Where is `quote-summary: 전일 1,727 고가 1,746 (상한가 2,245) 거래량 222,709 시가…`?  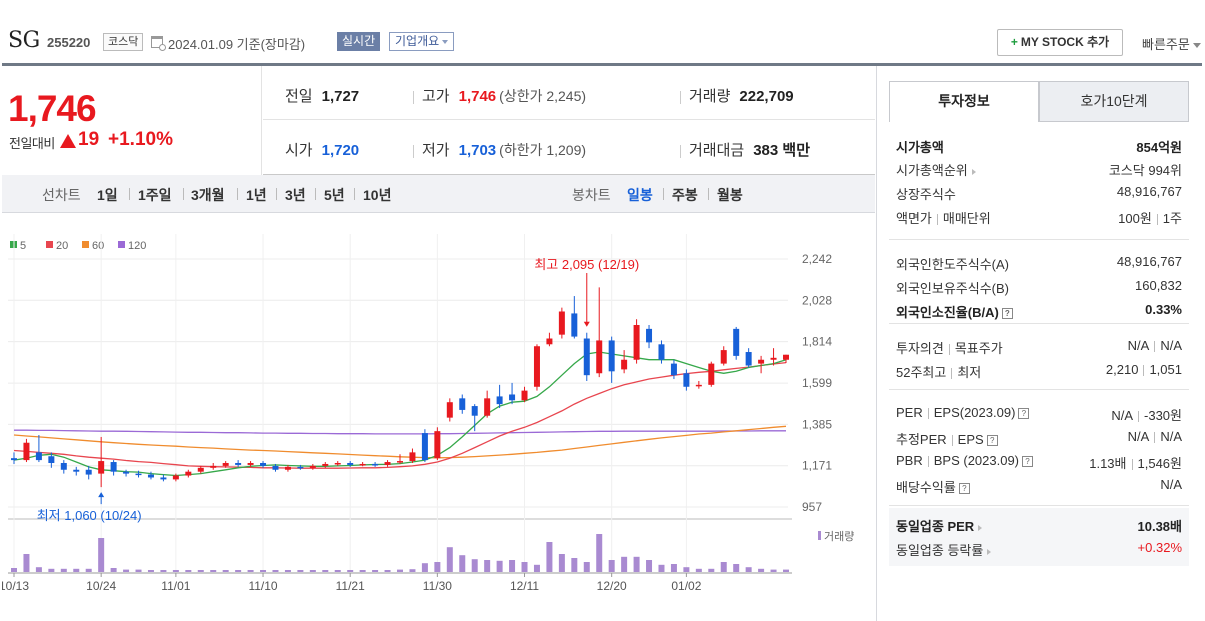
quote-summary: 전일 1,727 고가 1,746 (상한가 2,245) 거래량 222,709 시가… is located at coordinates (569, 120).